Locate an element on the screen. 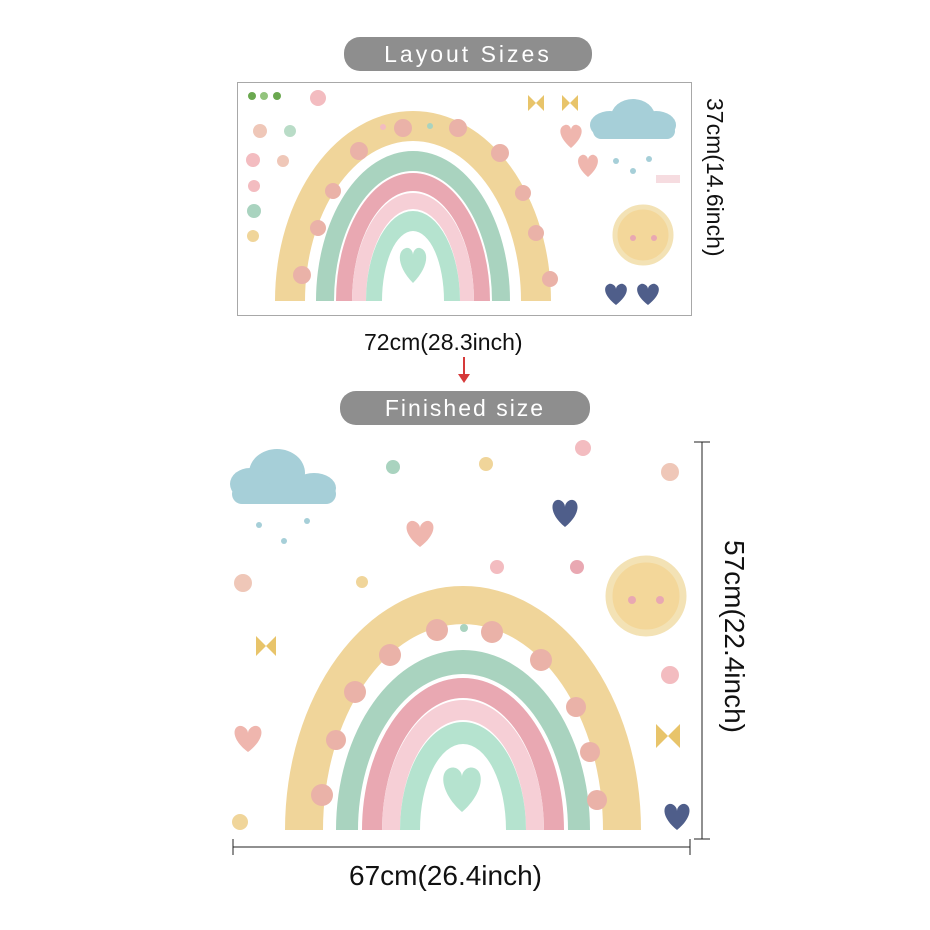 This screenshot has width=930, height=930. decal-sheet-artwork is located at coordinates (463, 197).